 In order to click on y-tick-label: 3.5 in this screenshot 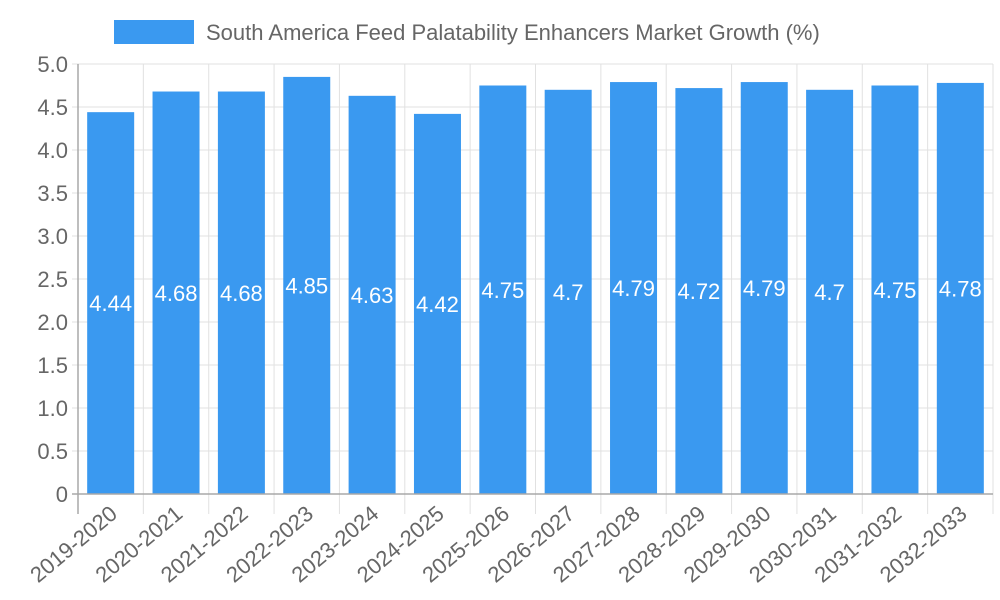, I will do `click(52, 193)`.